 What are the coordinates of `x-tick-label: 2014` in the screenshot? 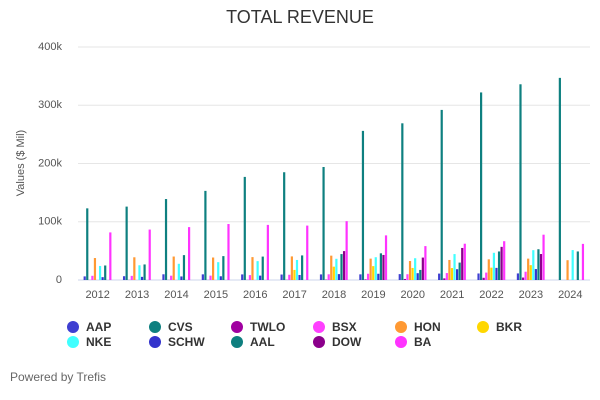 It's located at (176, 295).